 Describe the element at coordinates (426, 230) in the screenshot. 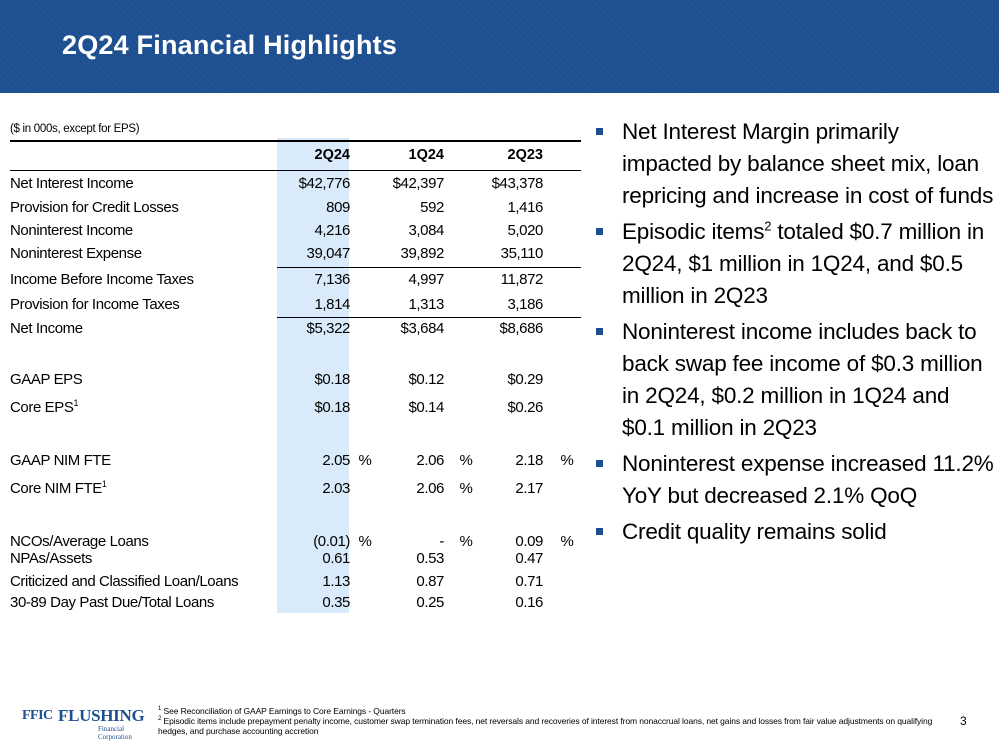

I see `cell-value: 3,084` at that location.